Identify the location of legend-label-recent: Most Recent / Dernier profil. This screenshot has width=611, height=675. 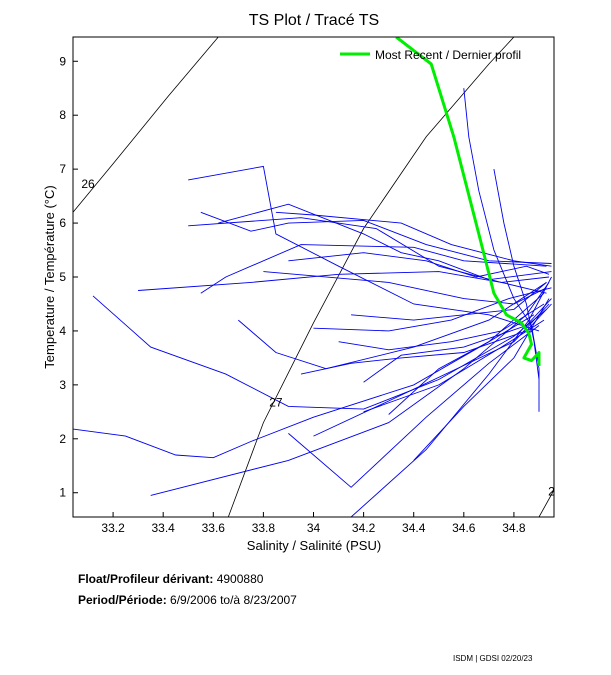
(448, 55).